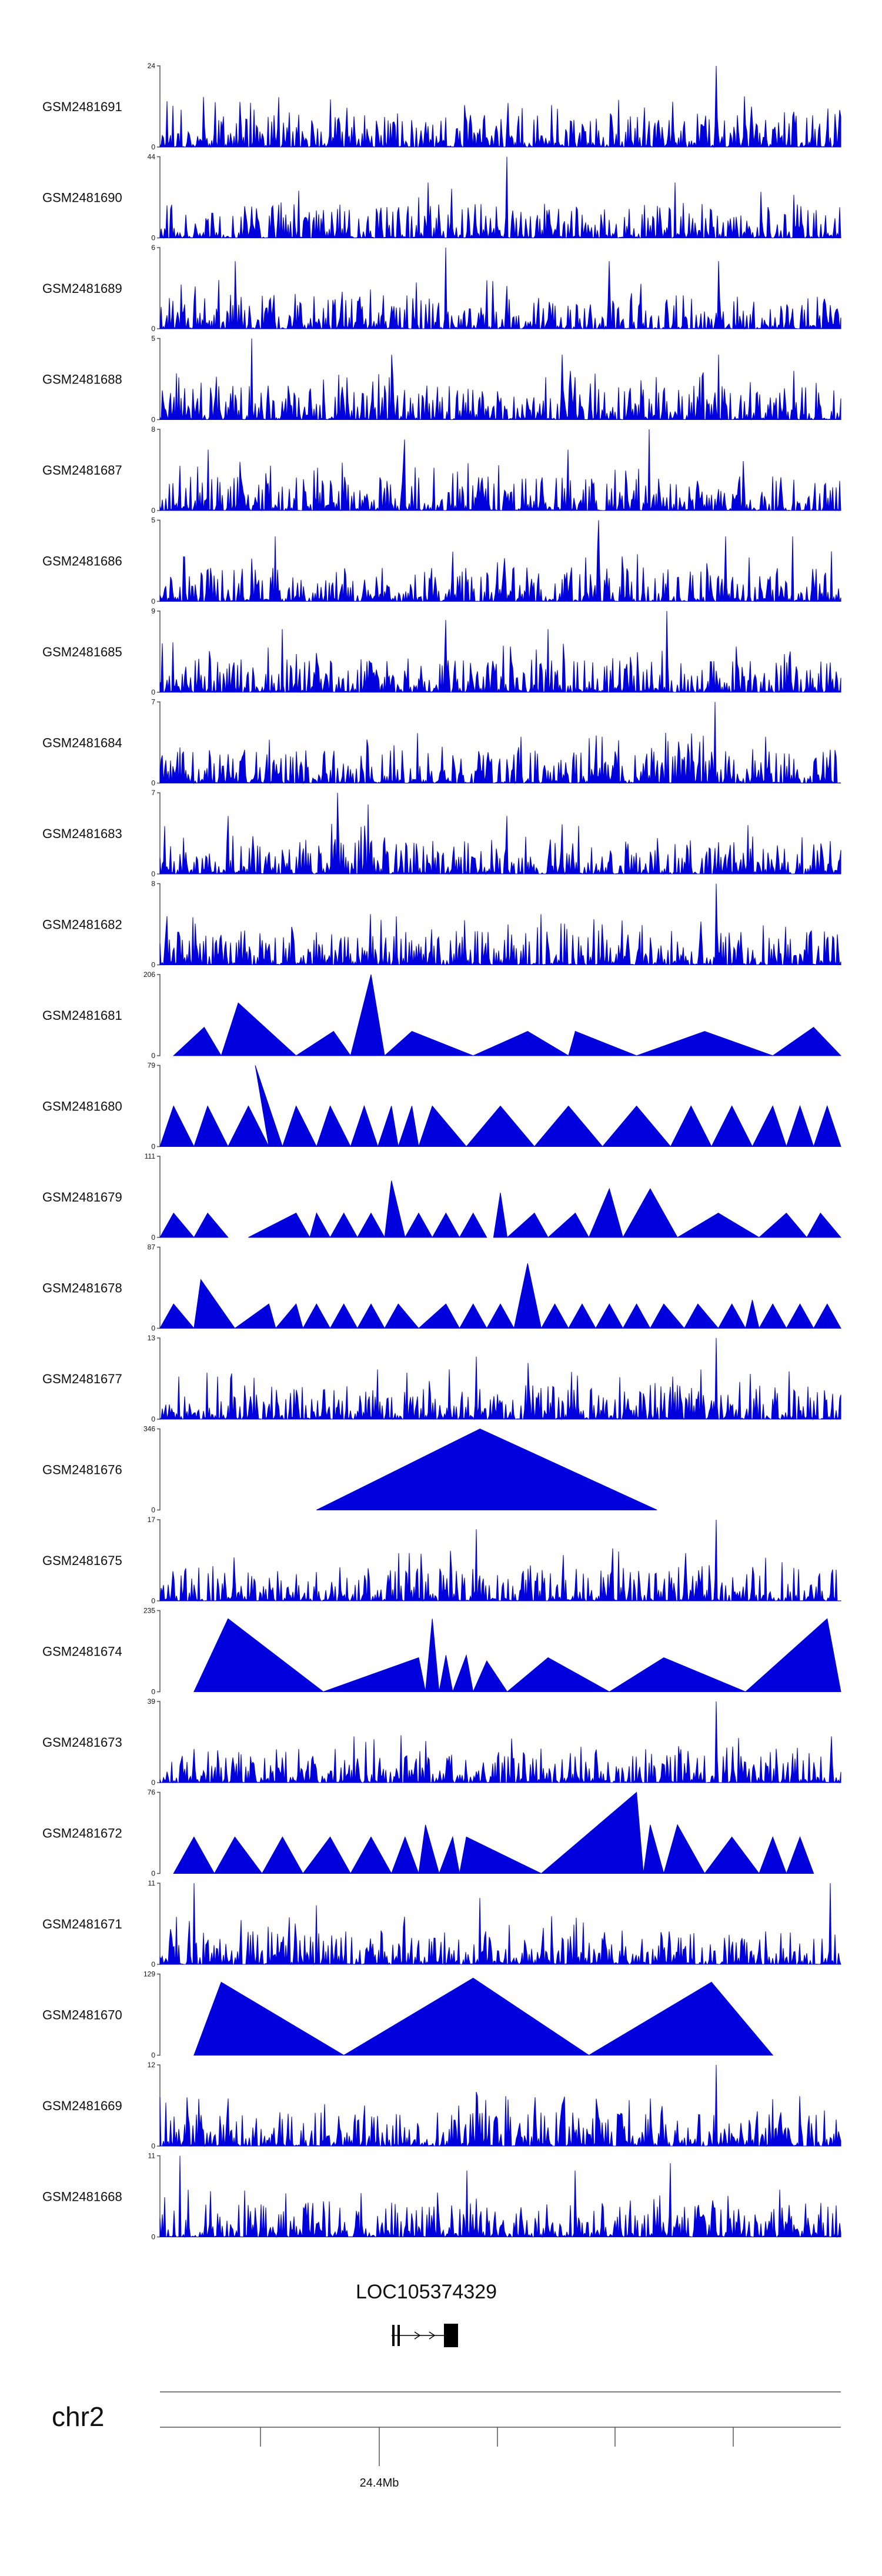  What do you see at coordinates (82, 1651) in the screenshot?
I see `track-sample-label: GSM2481674` at bounding box center [82, 1651].